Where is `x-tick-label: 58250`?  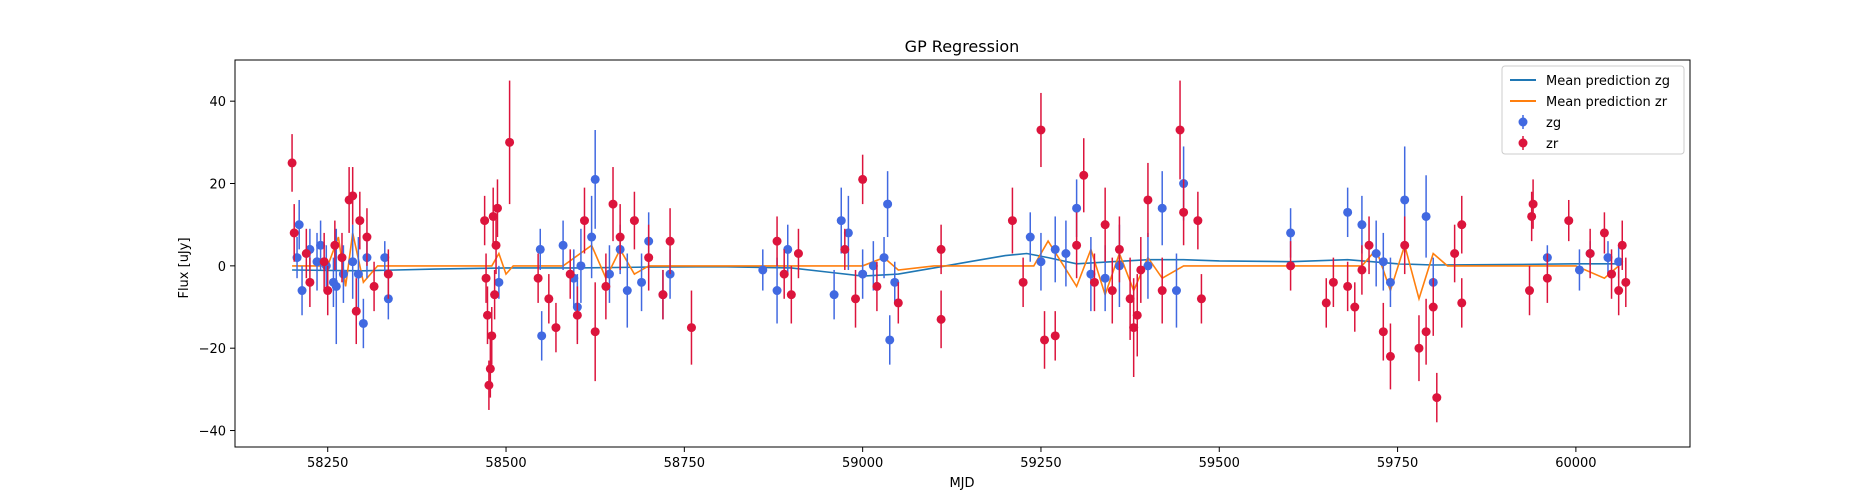
x-tick-label: 58250 is located at coordinates (327, 463).